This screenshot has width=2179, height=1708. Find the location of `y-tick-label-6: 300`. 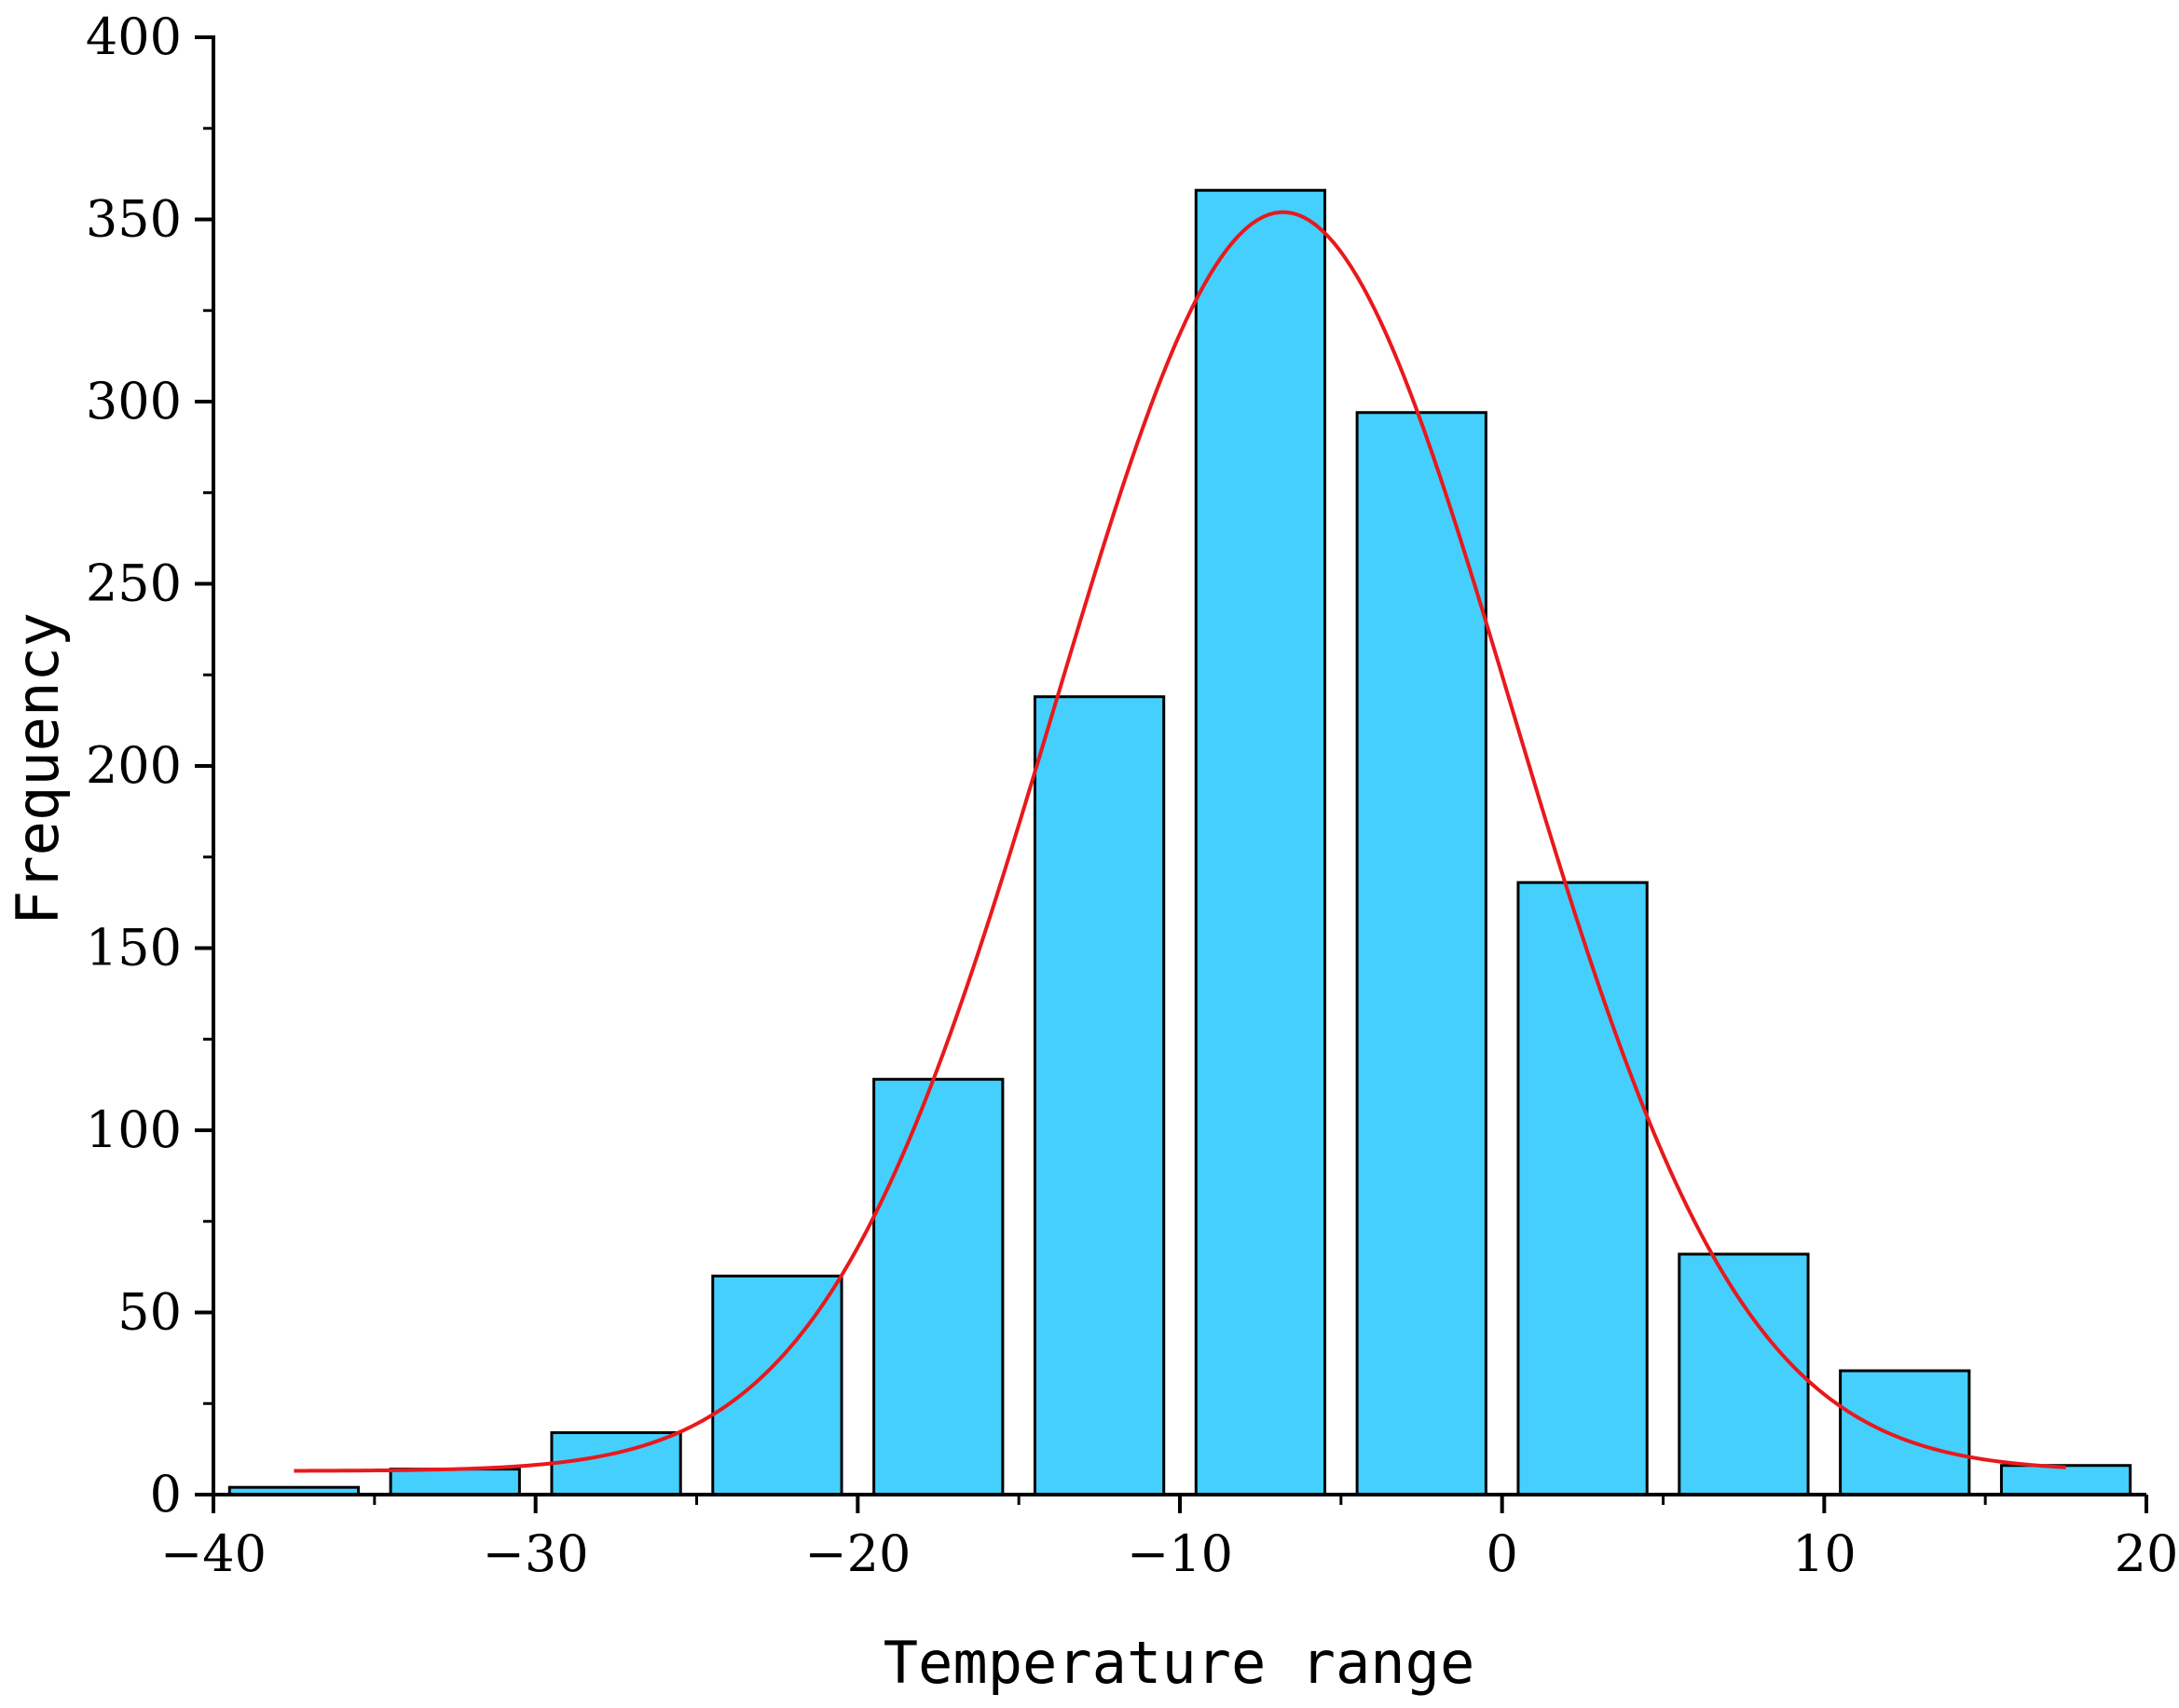

y-tick-label-6: 300 is located at coordinates (134, 401).